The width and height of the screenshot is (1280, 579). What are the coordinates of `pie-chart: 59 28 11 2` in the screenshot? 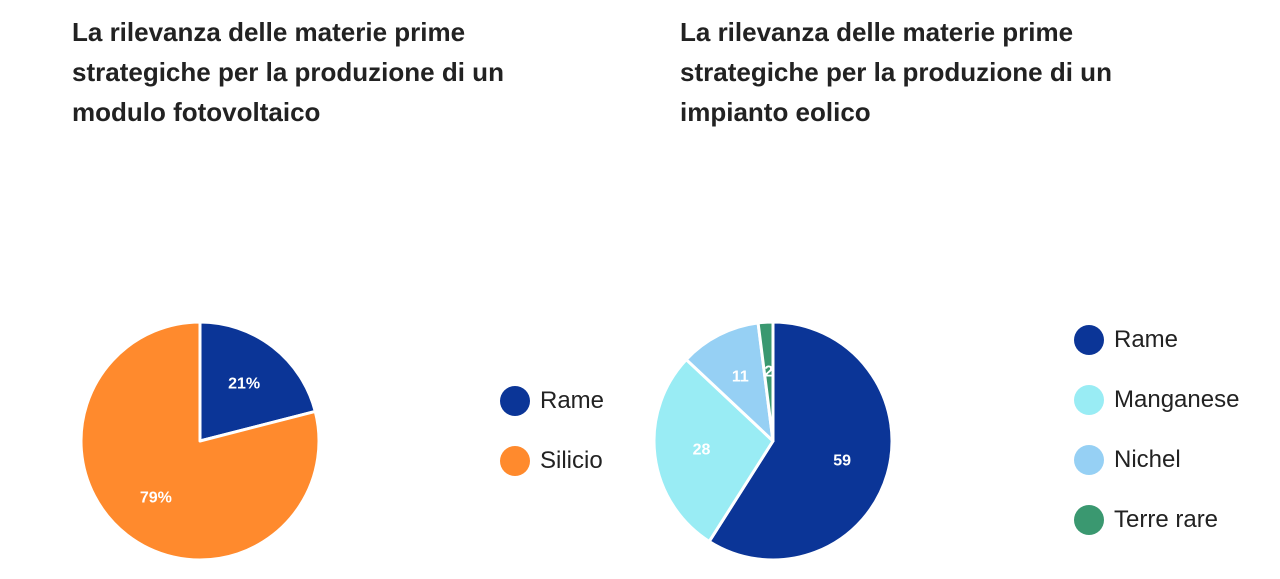 It's located at (773, 441).